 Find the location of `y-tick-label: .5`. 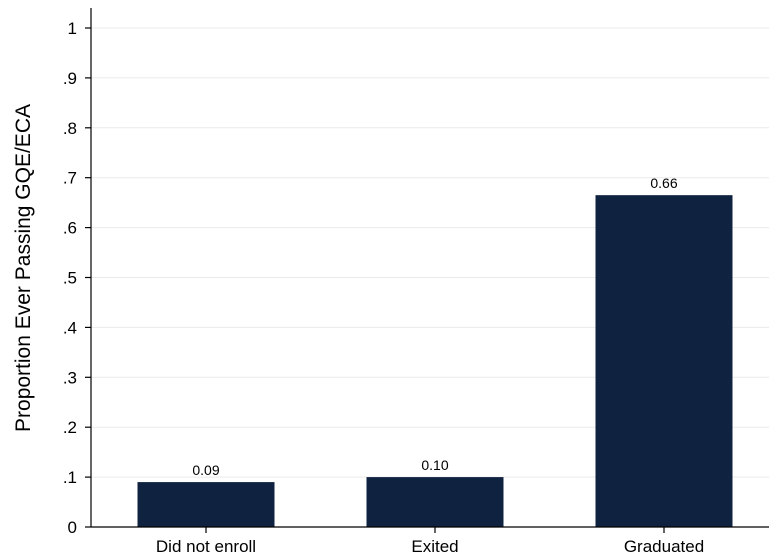

y-tick-label: .5 is located at coordinates (70, 278).